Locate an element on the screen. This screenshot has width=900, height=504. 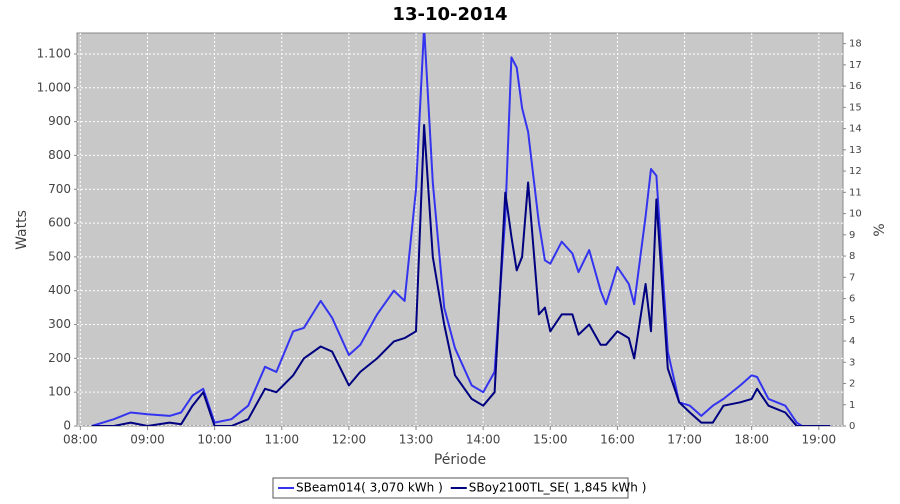
y2-tick-label: 6 is located at coordinates (852, 299).